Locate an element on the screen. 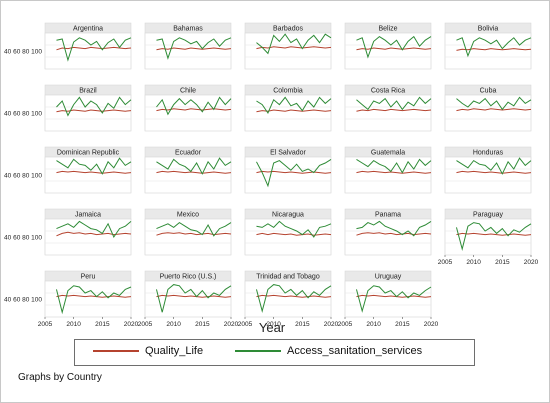 This screenshot has height=403, width=550. panel-title-chile: Chile is located at coordinates (188, 91).